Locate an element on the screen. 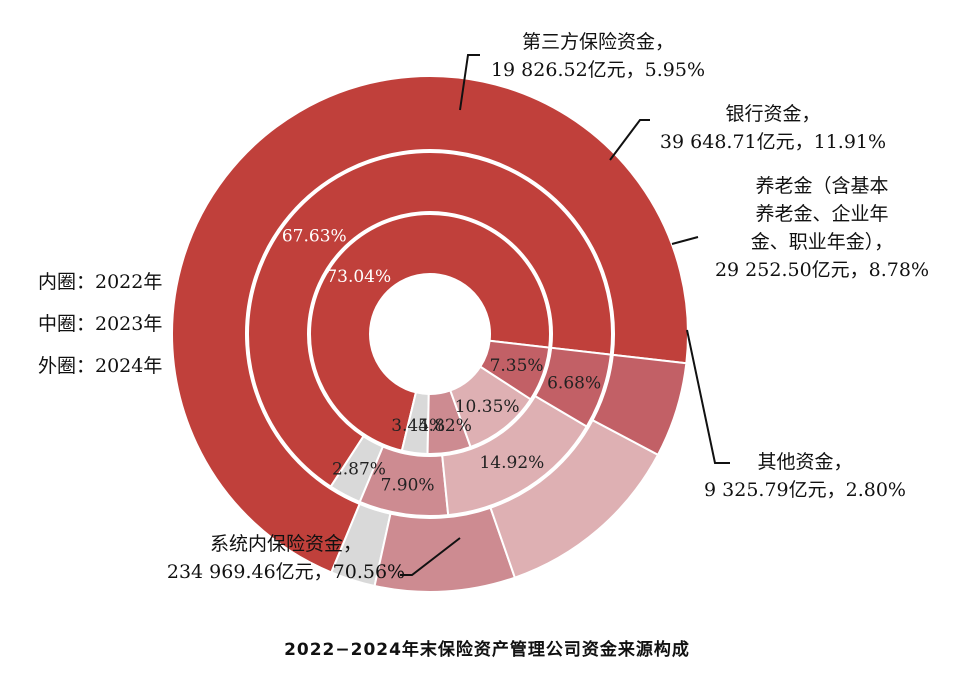 The image size is (975, 681). legend-middle-ring: 中圈：2023年 is located at coordinates (100, 324).